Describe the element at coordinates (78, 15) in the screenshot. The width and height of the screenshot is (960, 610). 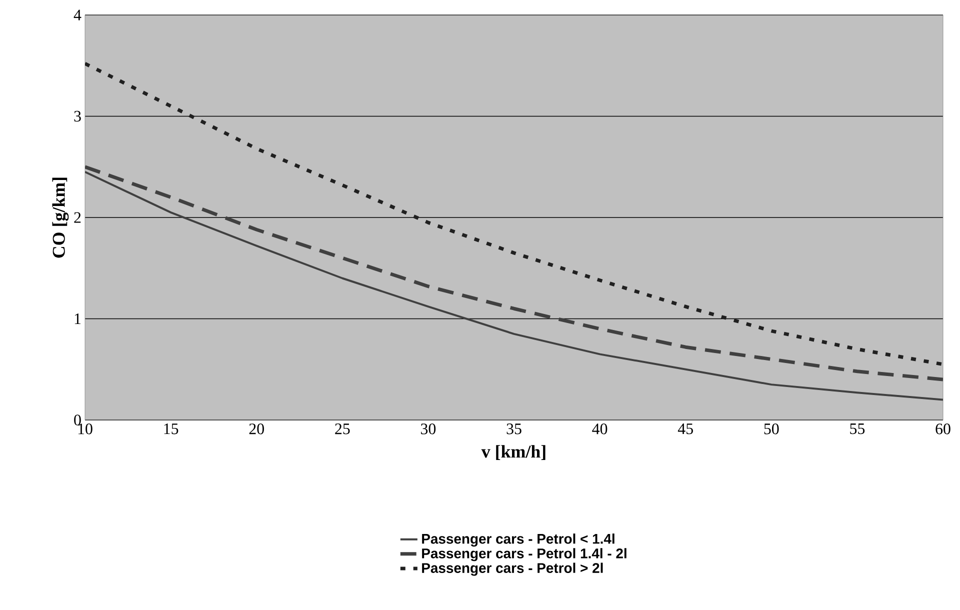
I see `y-tick-label: 4` at that location.